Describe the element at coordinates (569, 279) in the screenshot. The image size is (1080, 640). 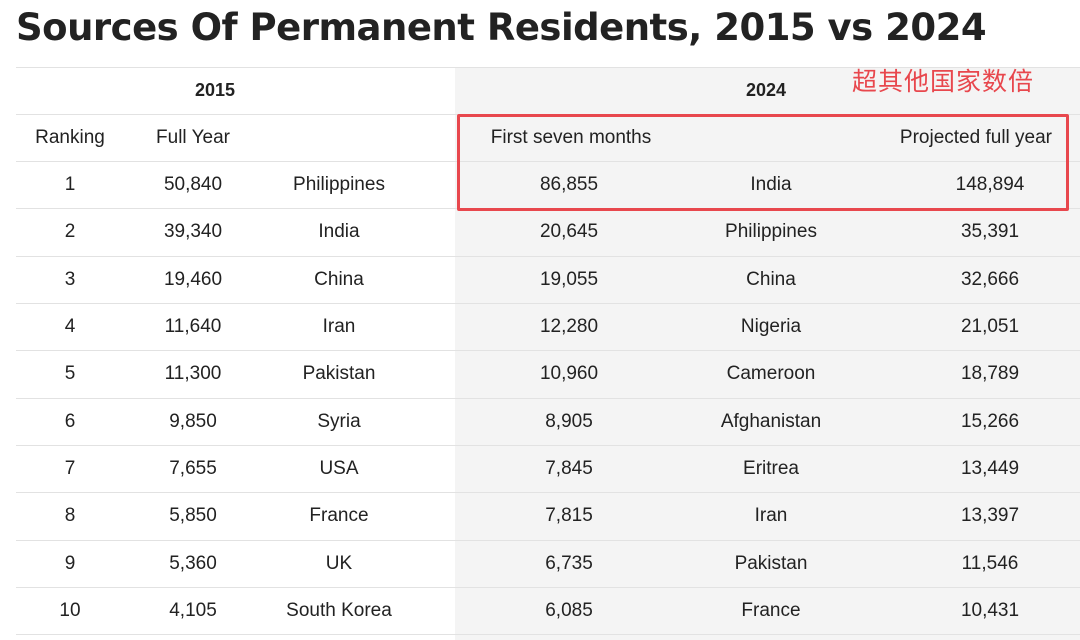
I see `cell-first-seven-months-2024: 19,055` at that location.